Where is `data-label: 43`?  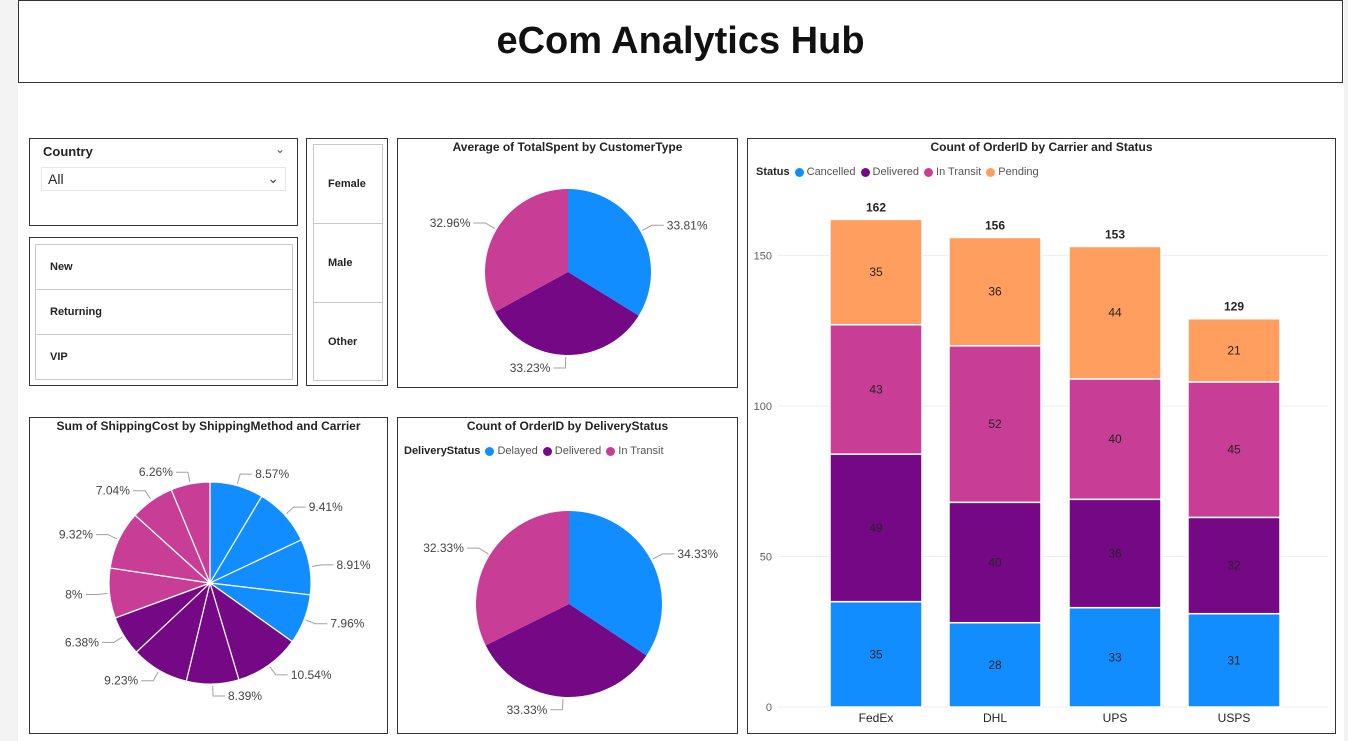
data-label: 43 is located at coordinates (876, 389).